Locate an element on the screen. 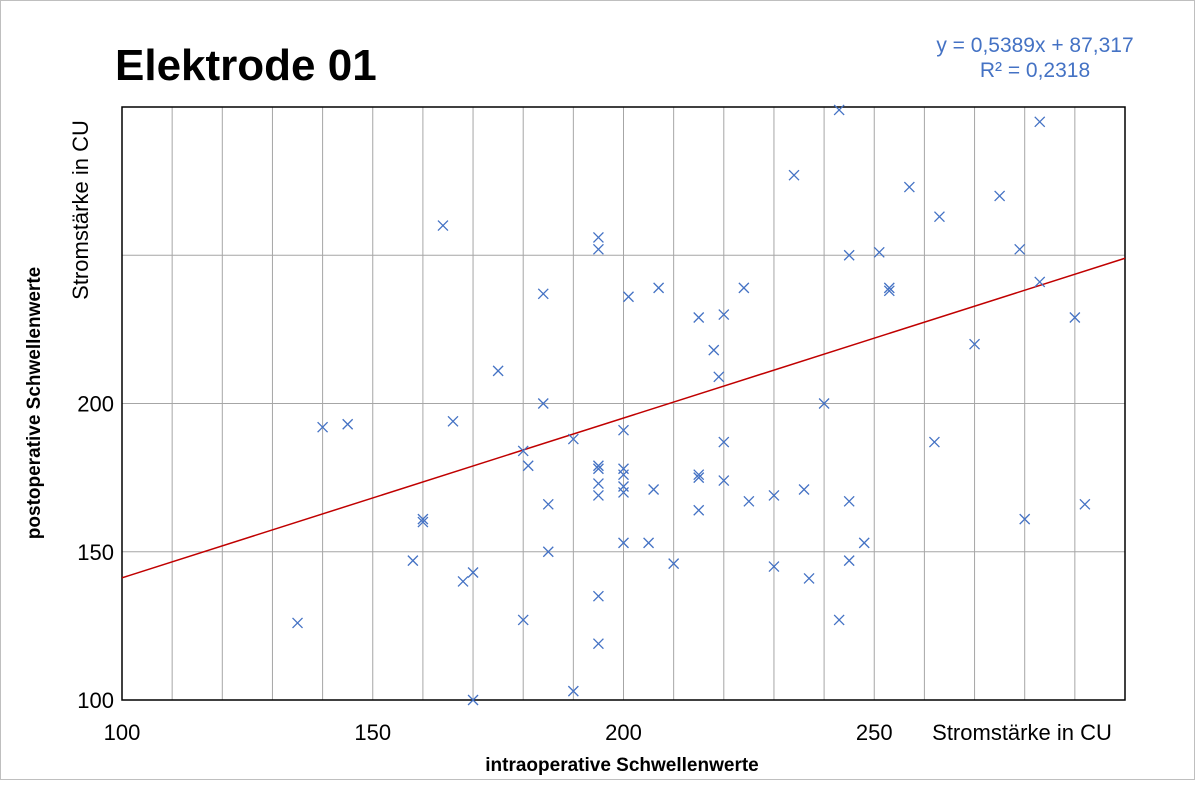 This screenshot has width=1195, height=785. trend-equation: y = 0,5389x + 87,317 is located at coordinates (1034, 45).